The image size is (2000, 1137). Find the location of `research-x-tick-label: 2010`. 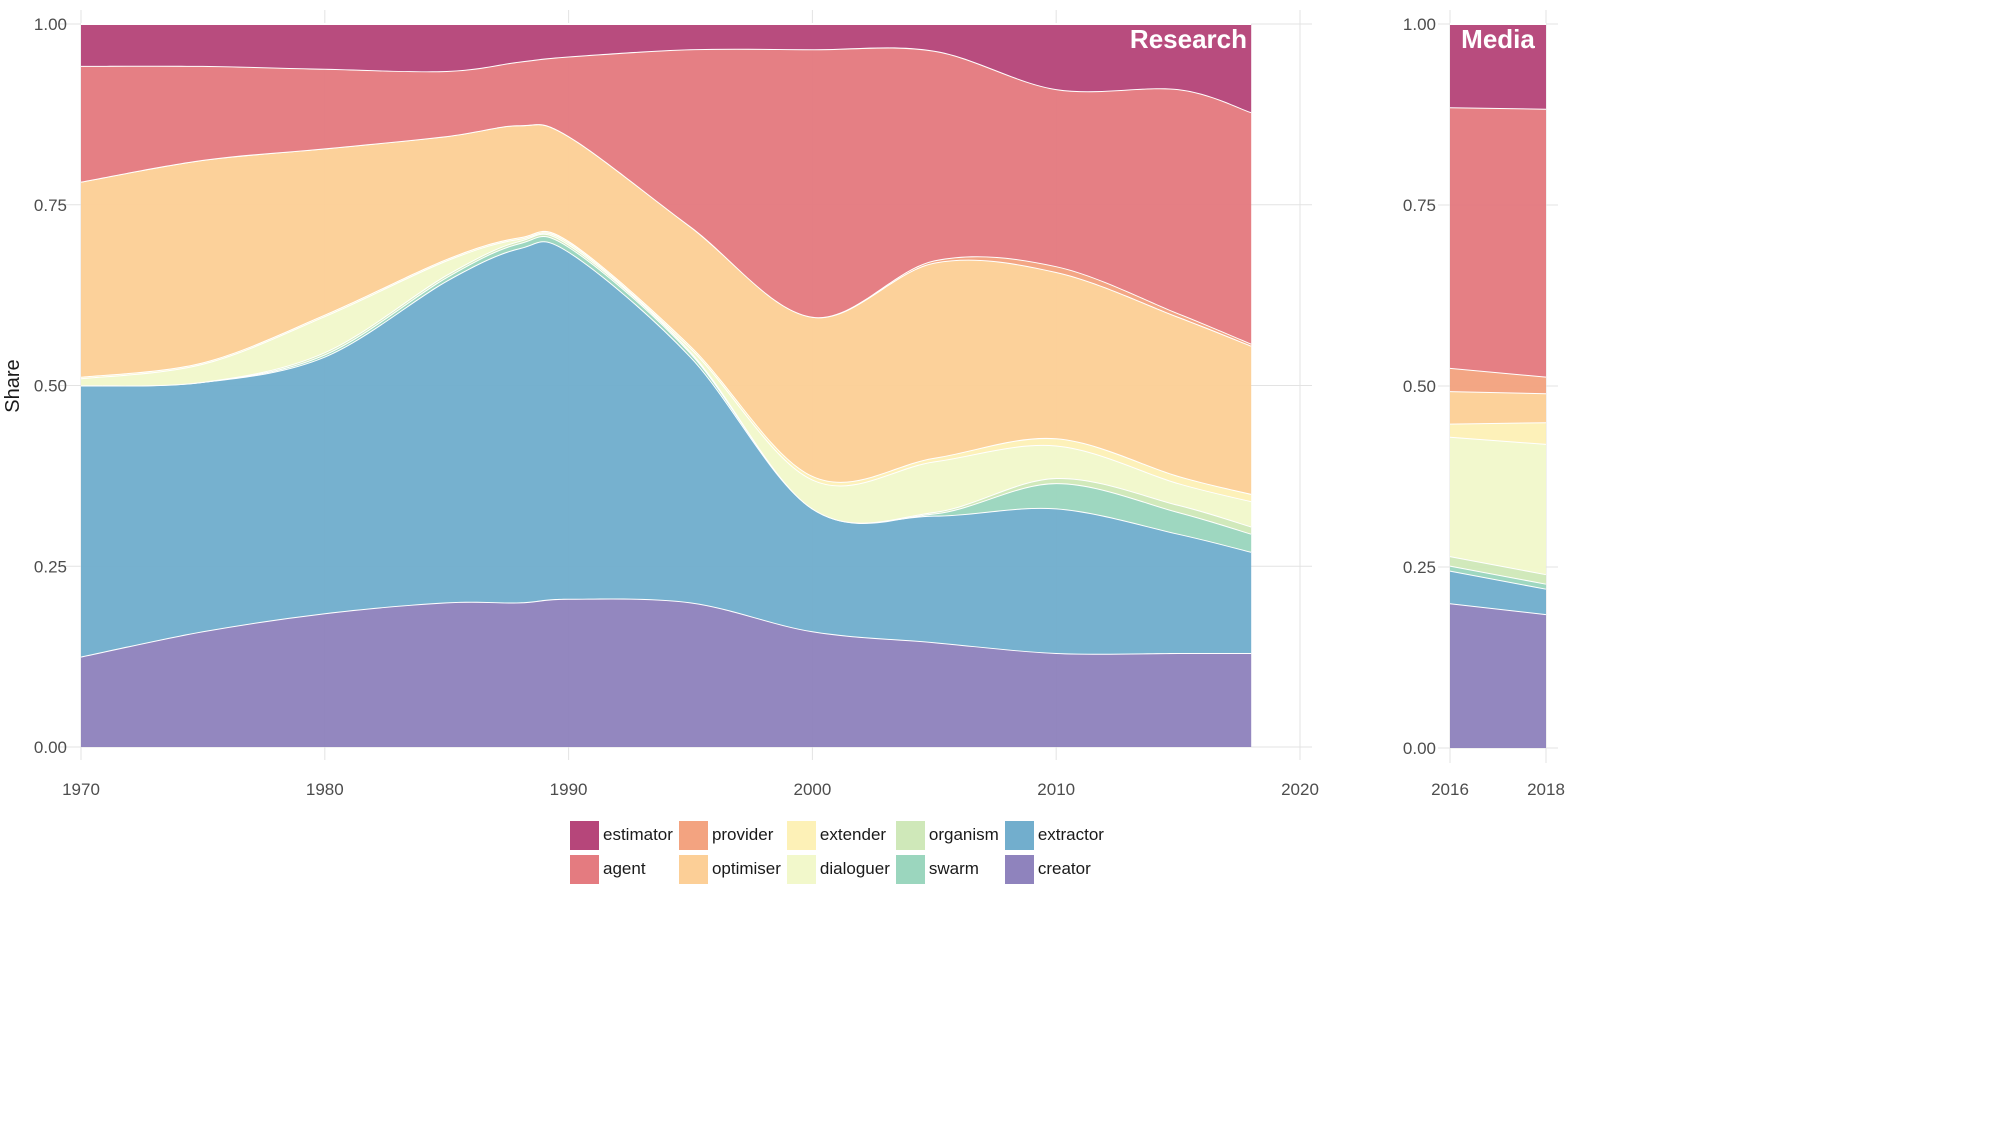

research-x-tick-label: 2010 is located at coordinates (1056, 789).